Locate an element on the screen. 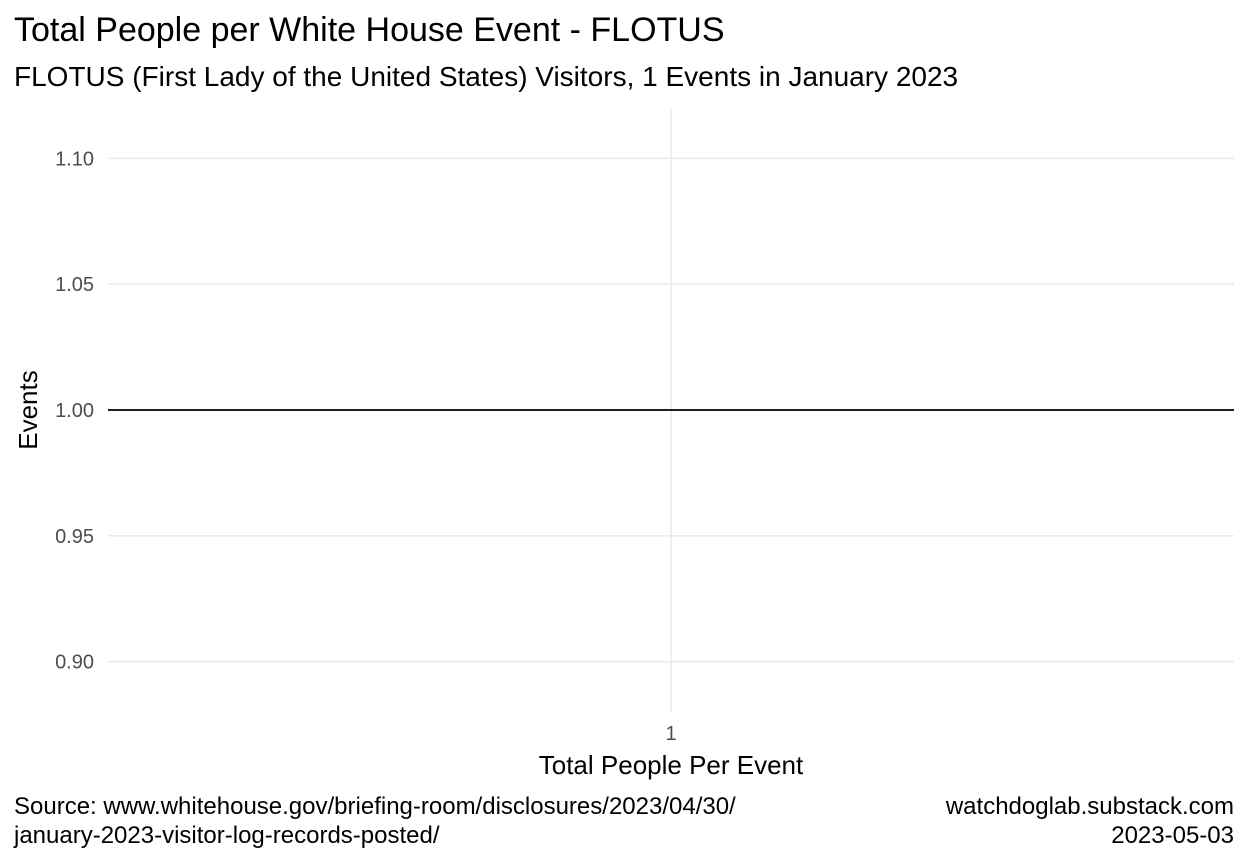 The width and height of the screenshot is (1248, 864). source-caption-line: january-2023-visitor-log-records-posted/ is located at coordinates (227, 835).